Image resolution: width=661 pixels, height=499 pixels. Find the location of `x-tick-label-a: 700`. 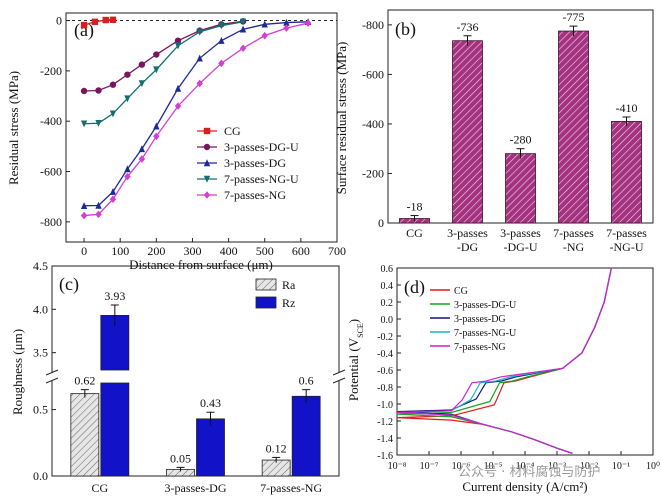

x-tick-label-a: 700 is located at coordinates (337, 251).